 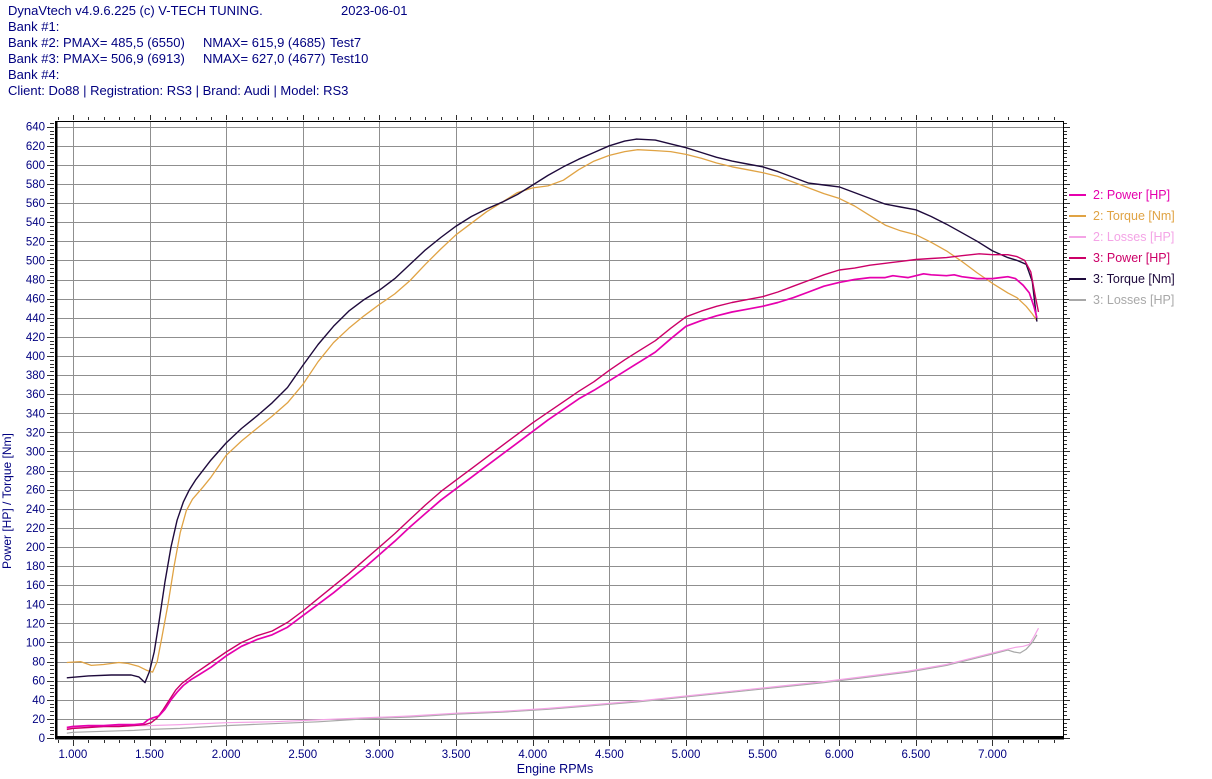 I want to click on y-tick-label: 580, so click(x=35, y=185).